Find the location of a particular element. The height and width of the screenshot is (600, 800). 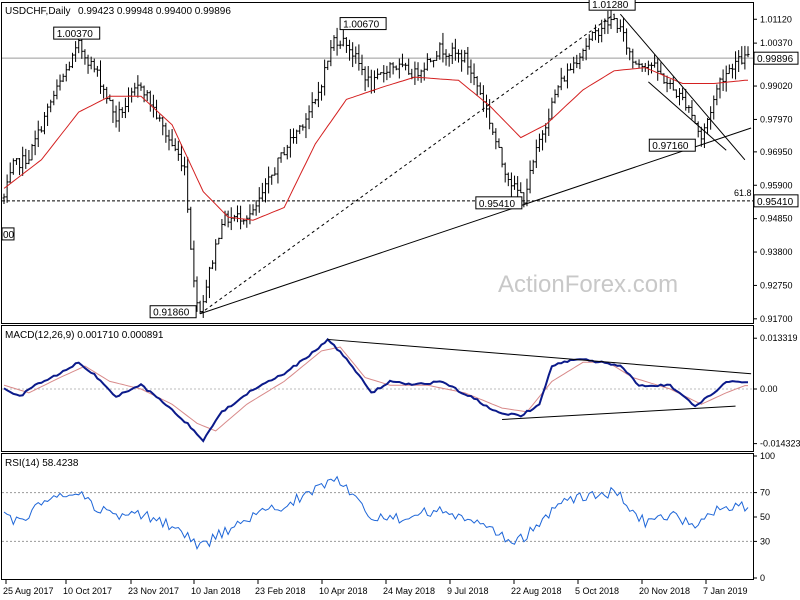

price-y-tick-label: 1.01120 is located at coordinates (776, 19).